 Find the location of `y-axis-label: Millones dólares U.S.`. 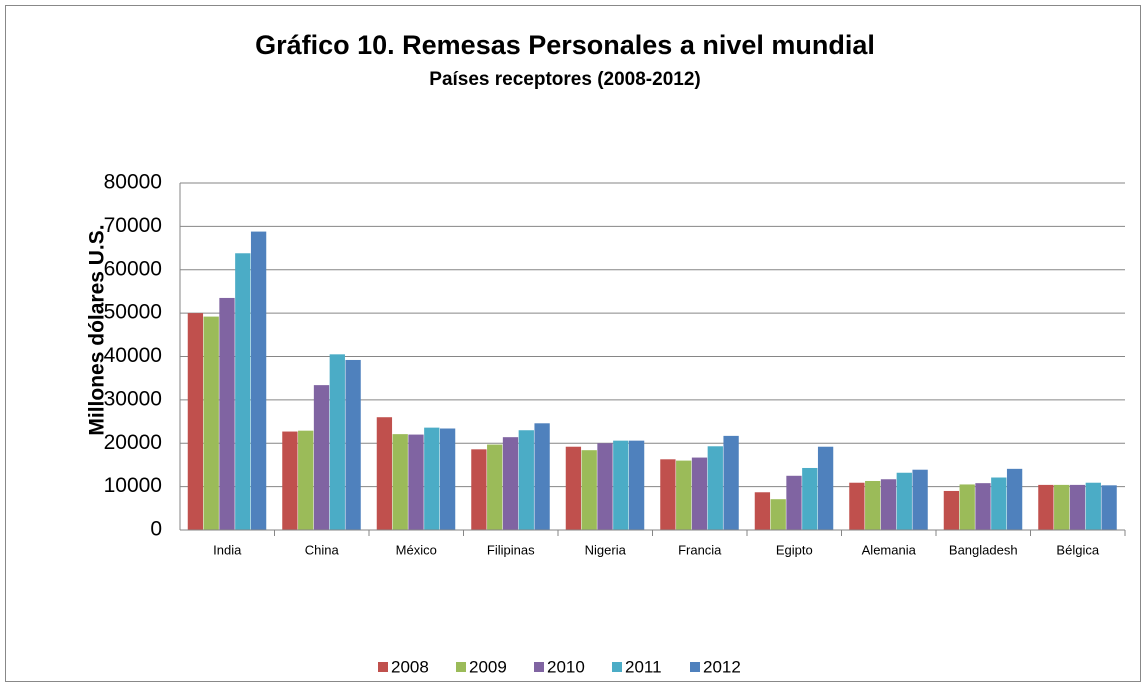

y-axis-label: Millones dólares U.S. is located at coordinates (97, 329).